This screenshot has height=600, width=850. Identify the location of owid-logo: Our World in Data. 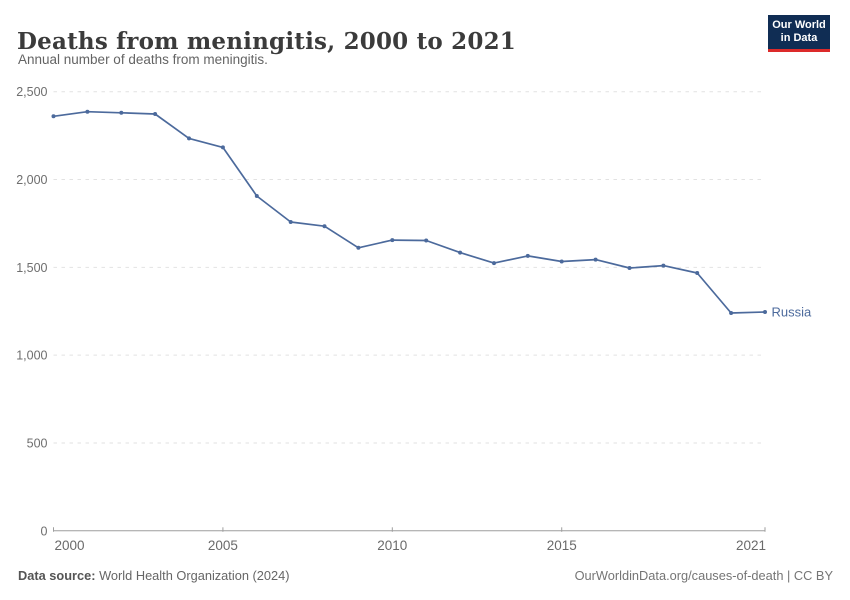
(799, 33).